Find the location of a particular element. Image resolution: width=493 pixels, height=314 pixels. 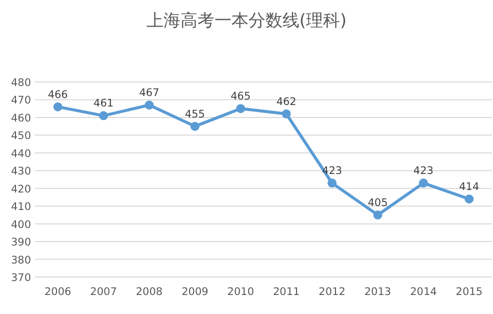

y-tick-label: 420 is located at coordinates (20, 189).